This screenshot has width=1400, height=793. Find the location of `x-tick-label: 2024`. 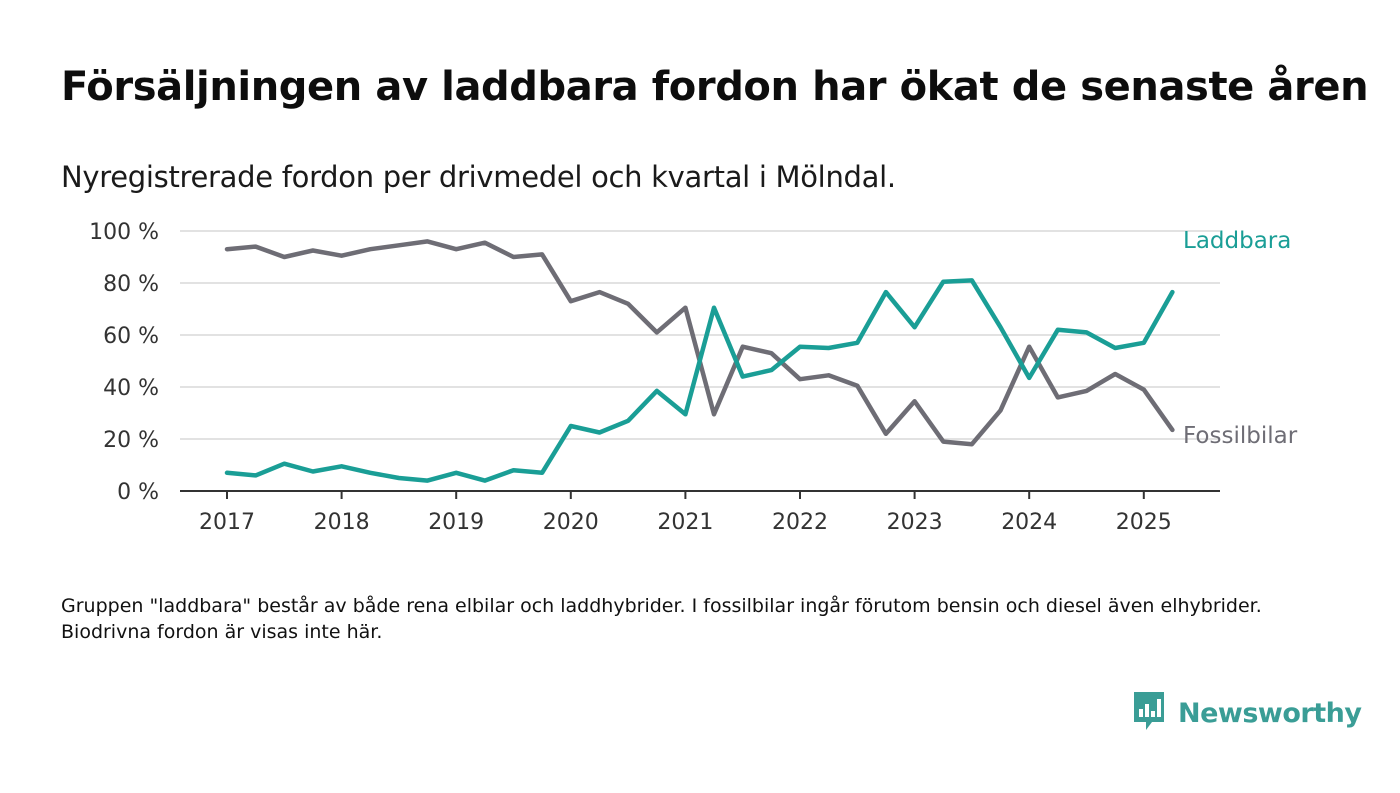

x-tick-label: 2024 is located at coordinates (1029, 522).